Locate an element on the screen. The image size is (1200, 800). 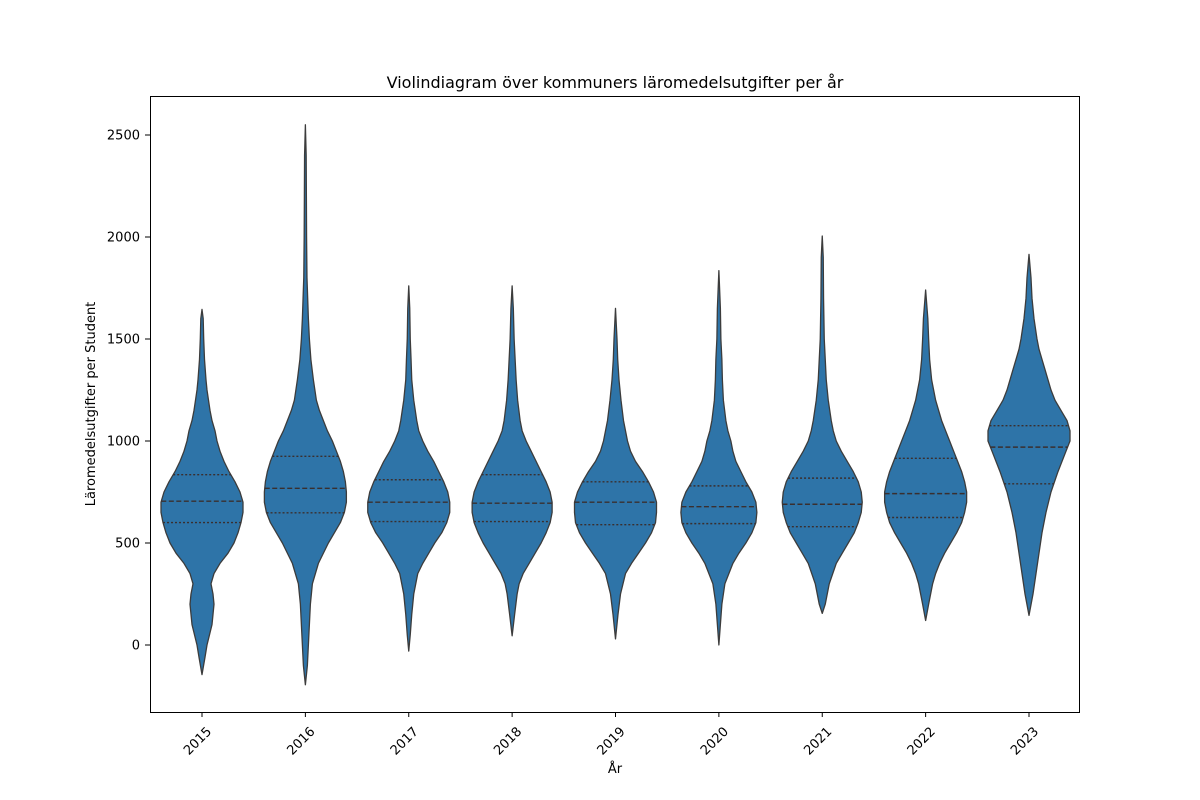
violin-2018 is located at coordinates (512, 461).